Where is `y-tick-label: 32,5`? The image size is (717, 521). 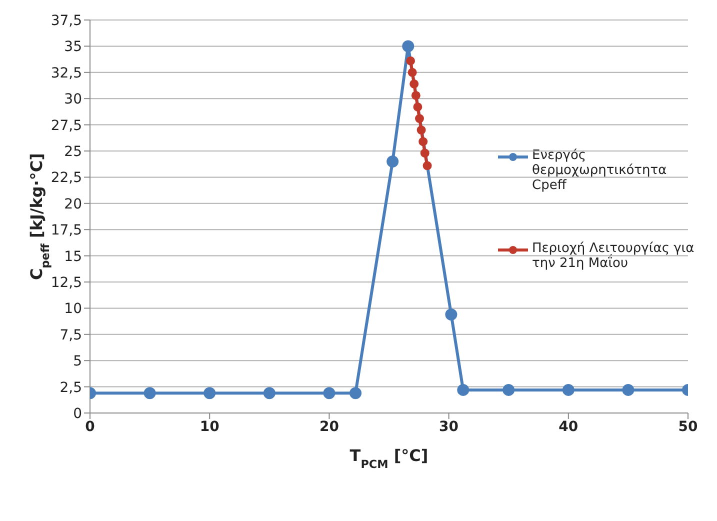 y-tick-label: 32,5 is located at coordinates (66, 73).